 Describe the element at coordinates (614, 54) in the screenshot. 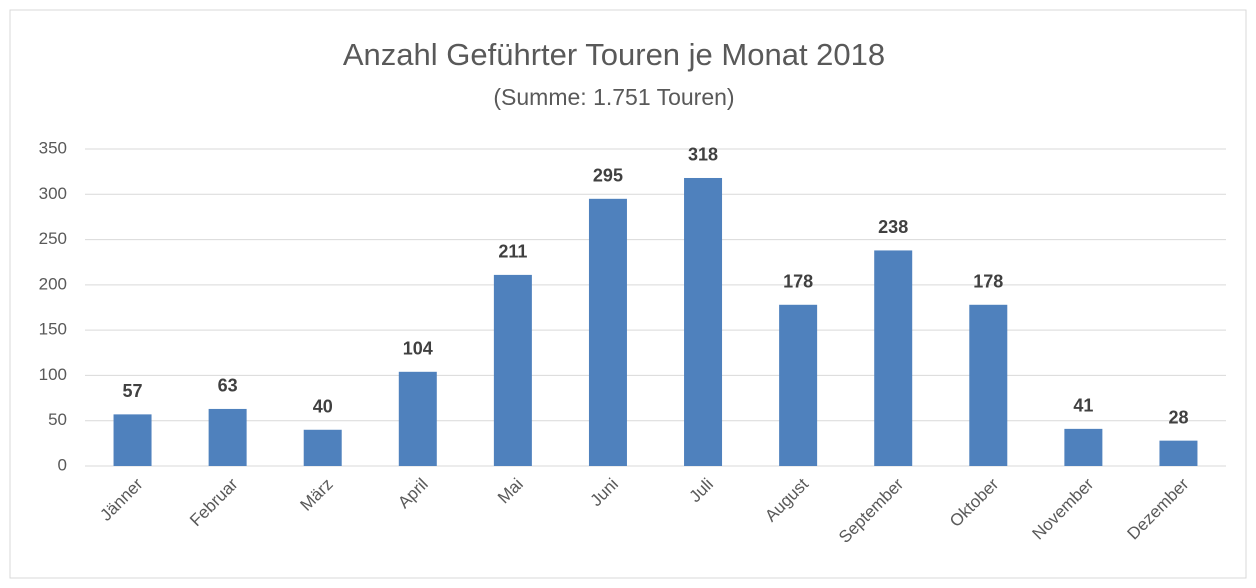

I see `chart-title: Anzahl Geführter Touren je Monat 2018` at that location.